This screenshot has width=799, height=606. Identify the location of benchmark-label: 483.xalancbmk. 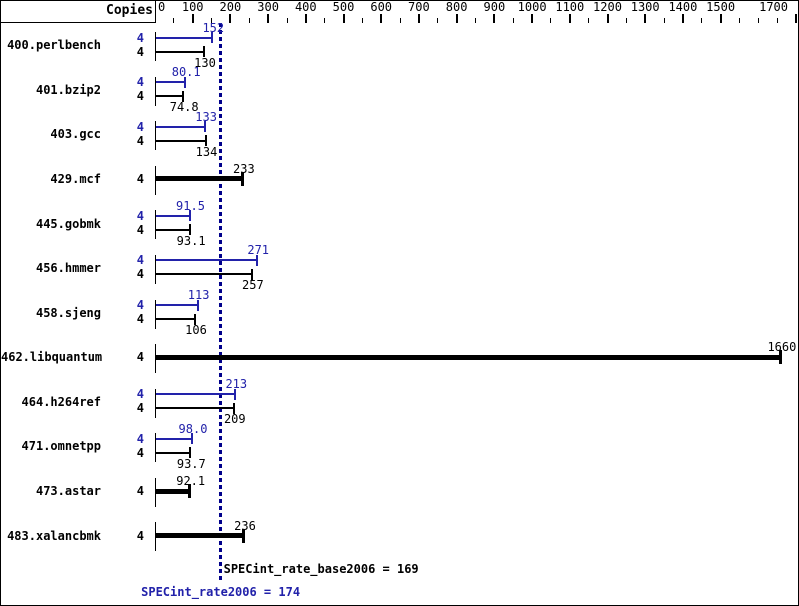
(54, 535).